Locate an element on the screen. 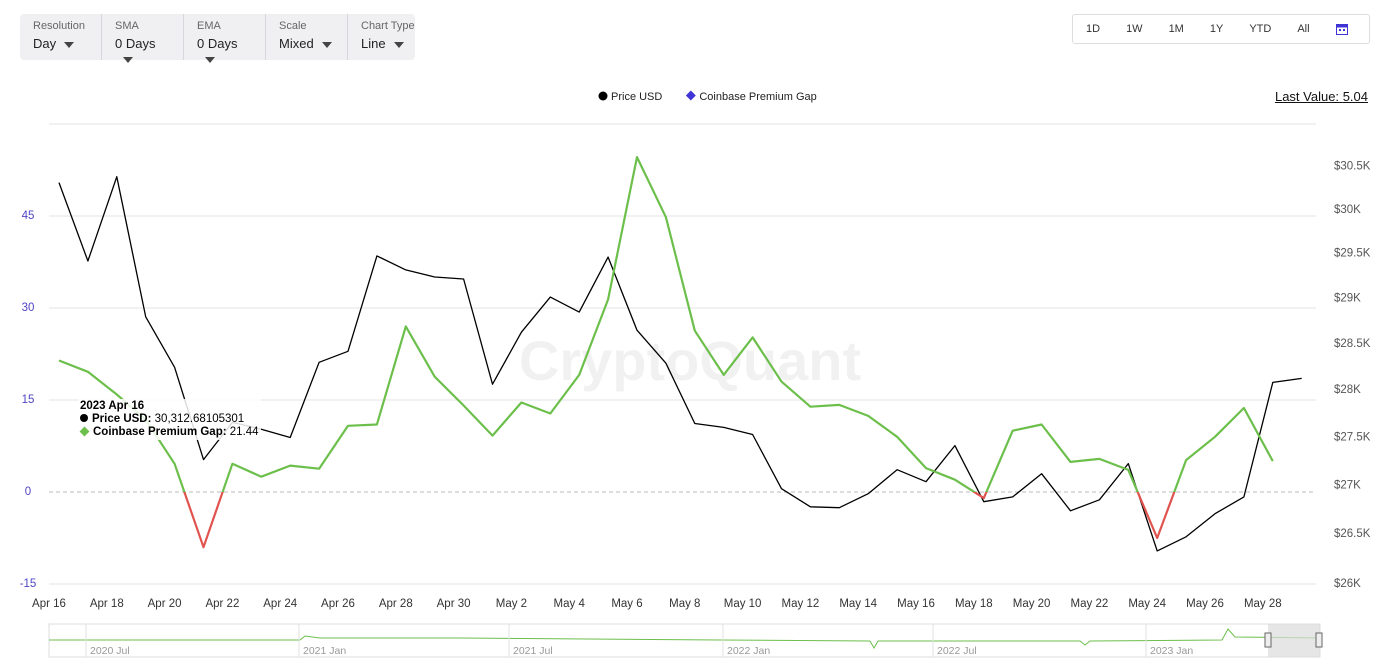 The height and width of the screenshot is (670, 1400). range-selector: 1D 1W 1M 1Y YTD All is located at coordinates (1221, 29).